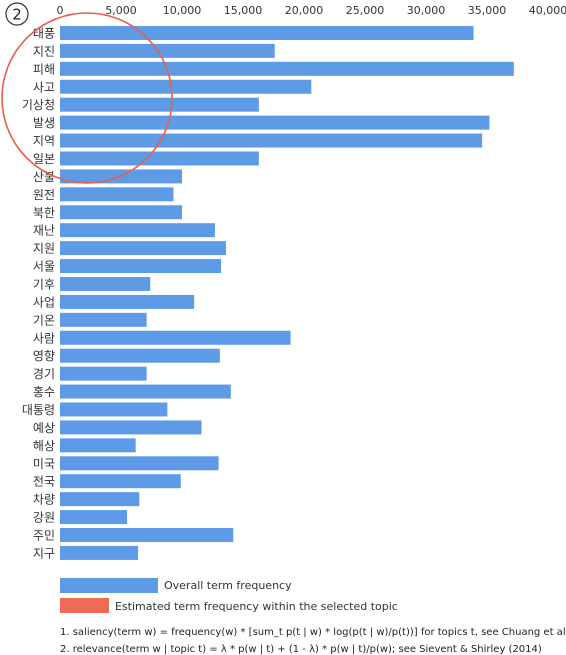 This screenshot has height=655, width=566. Describe the element at coordinates (121, 10) in the screenshot. I see `x-tick-label: 5,000` at that location.